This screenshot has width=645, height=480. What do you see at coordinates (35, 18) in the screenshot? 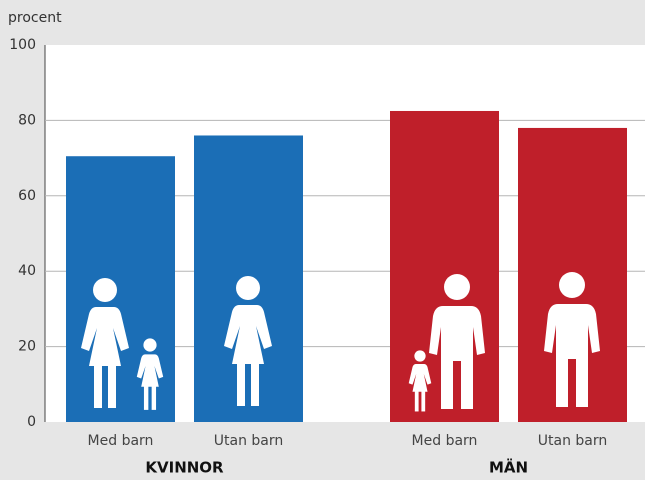
I see `y-axis-label: procent` at bounding box center [35, 18].